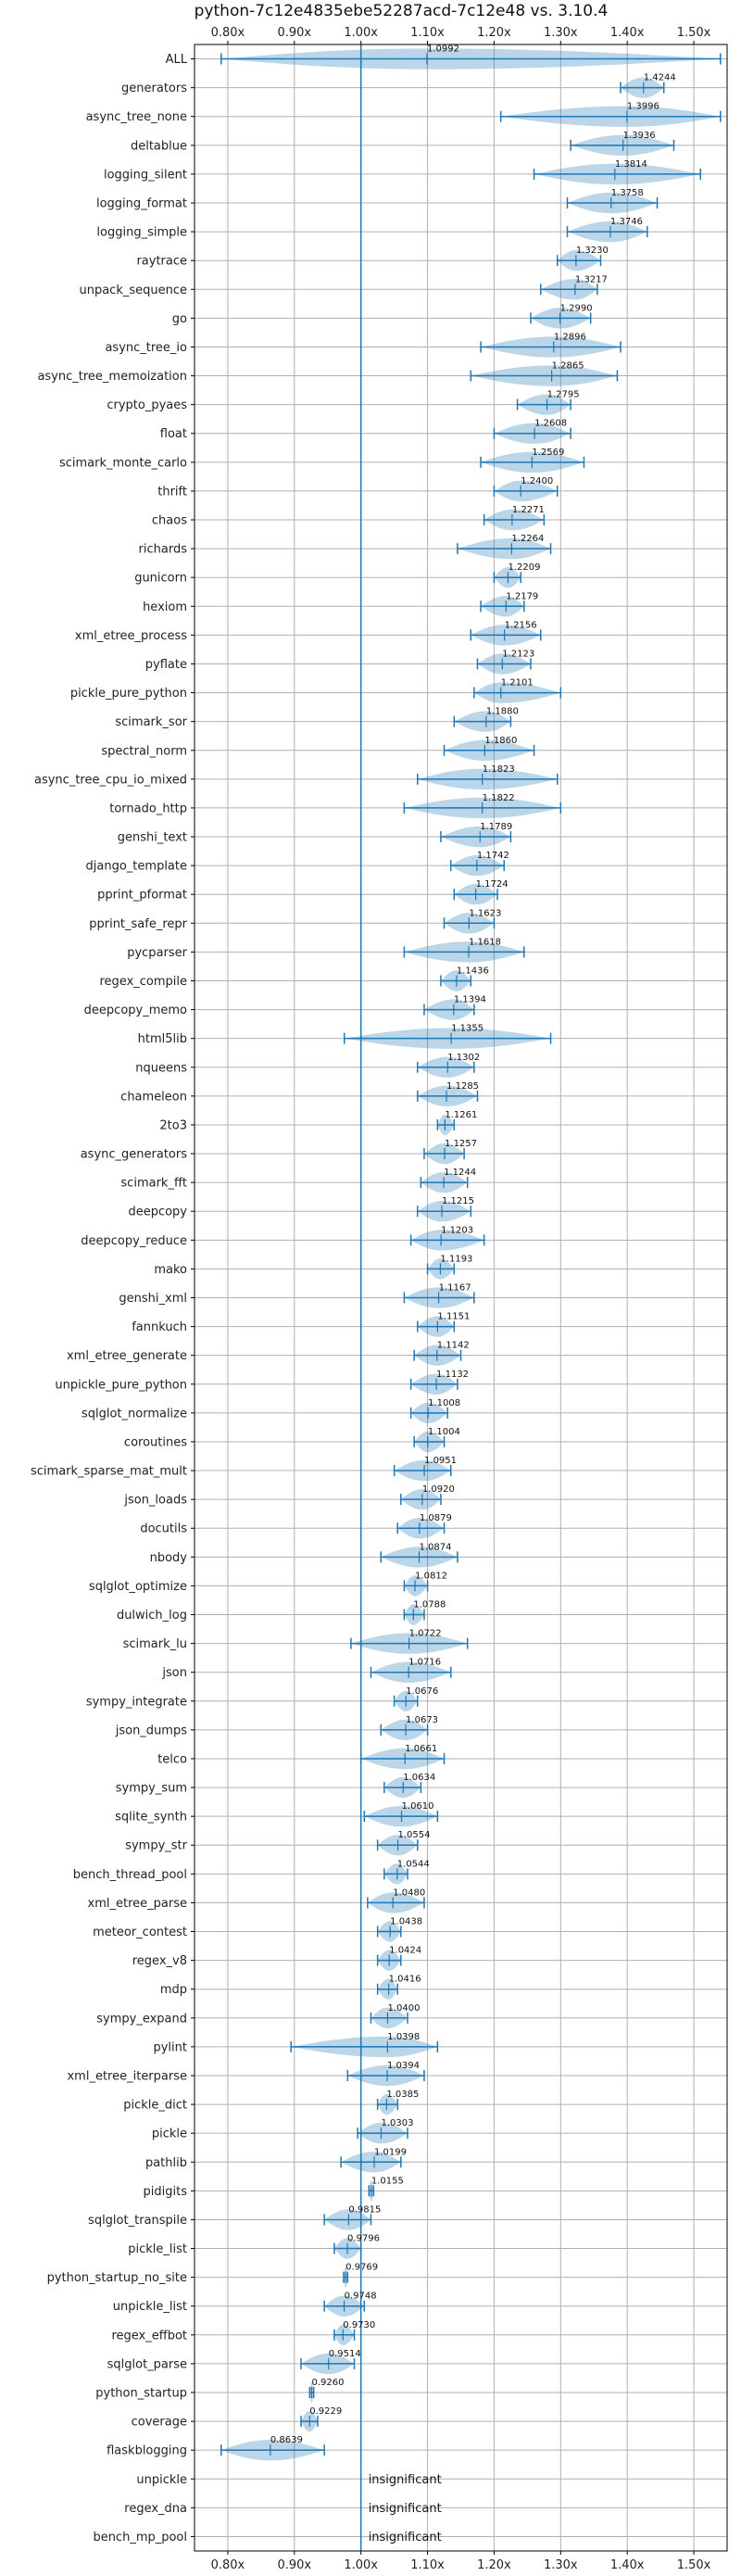 The width and height of the screenshot is (741, 2576). Describe the element at coordinates (421, 1749) in the screenshot. I see `value-label: 1.0661` at that location.